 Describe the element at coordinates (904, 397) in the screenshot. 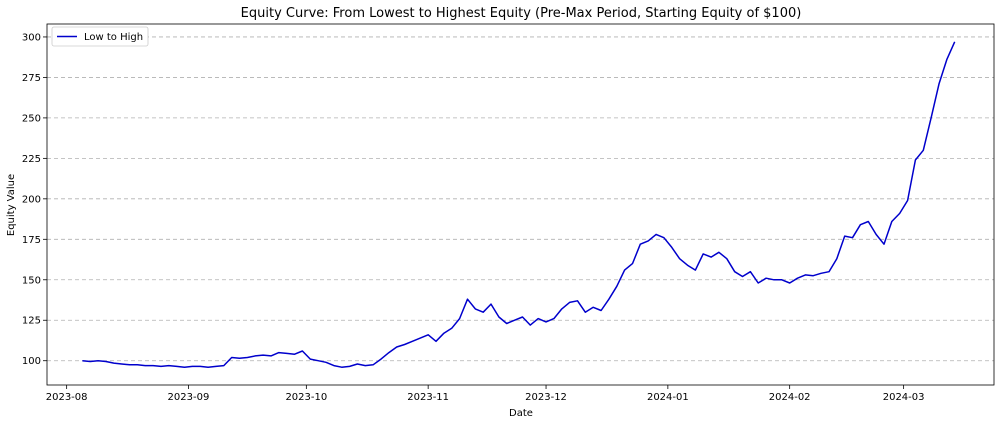

I see `x-tick-label: 2024-03` at that location.